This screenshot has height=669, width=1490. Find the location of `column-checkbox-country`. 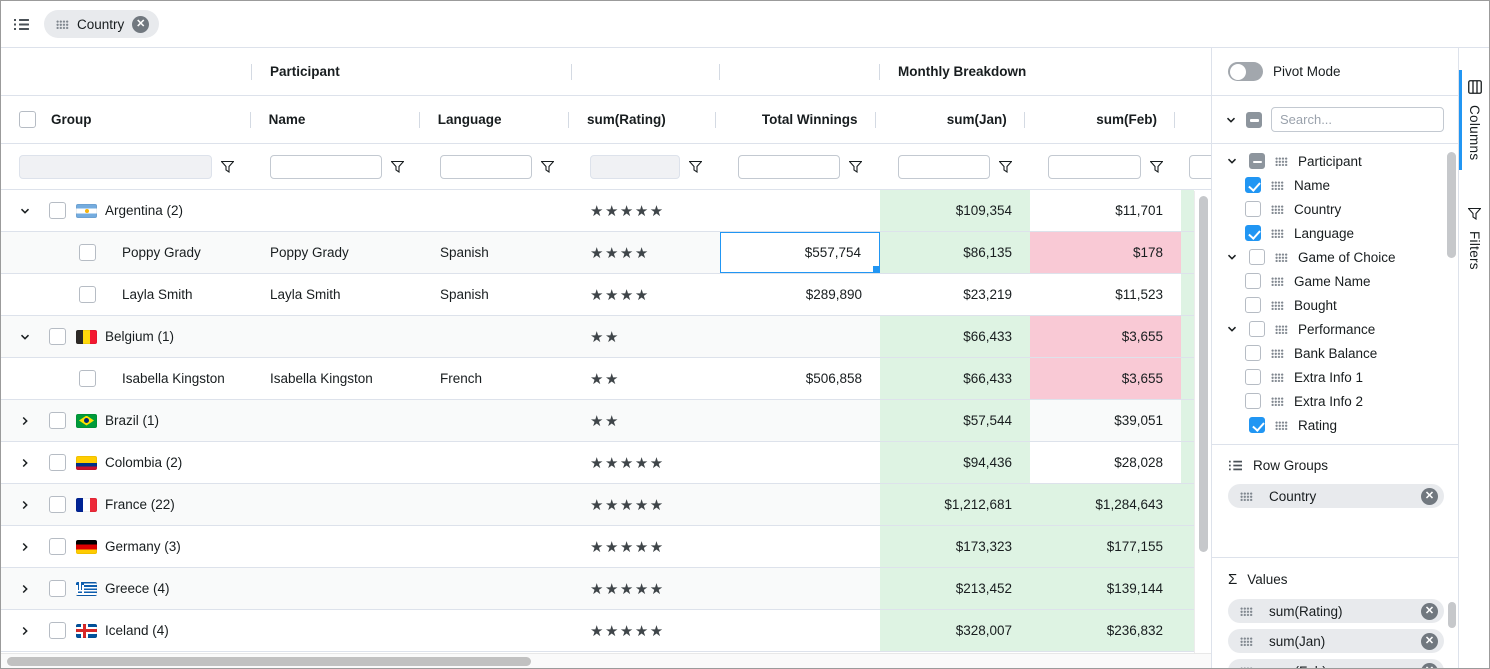

column-checkbox-country is located at coordinates (1253, 209).